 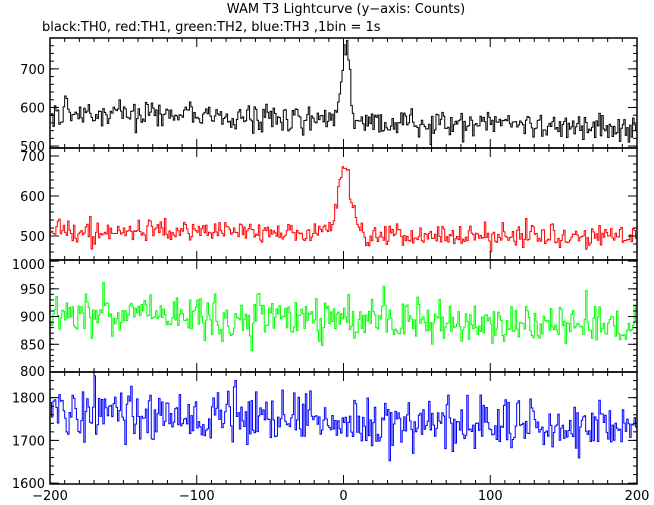 I want to click on x-tick-label: 100, so click(x=490, y=496).